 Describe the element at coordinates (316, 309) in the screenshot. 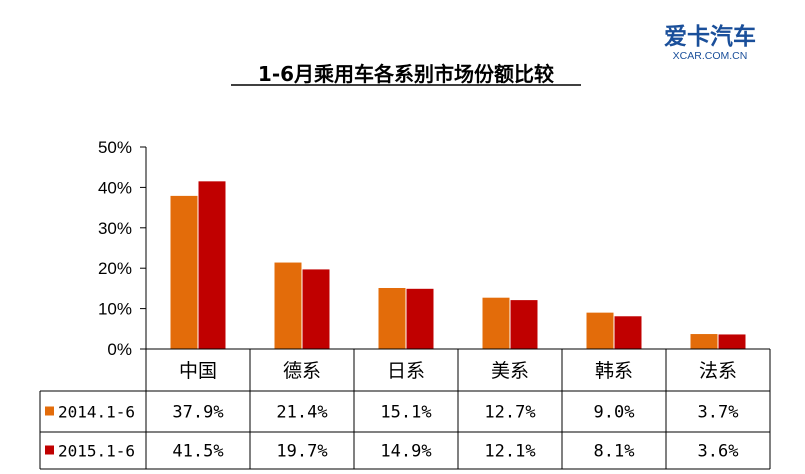

I see `bar-2015.1-6-德系` at that location.